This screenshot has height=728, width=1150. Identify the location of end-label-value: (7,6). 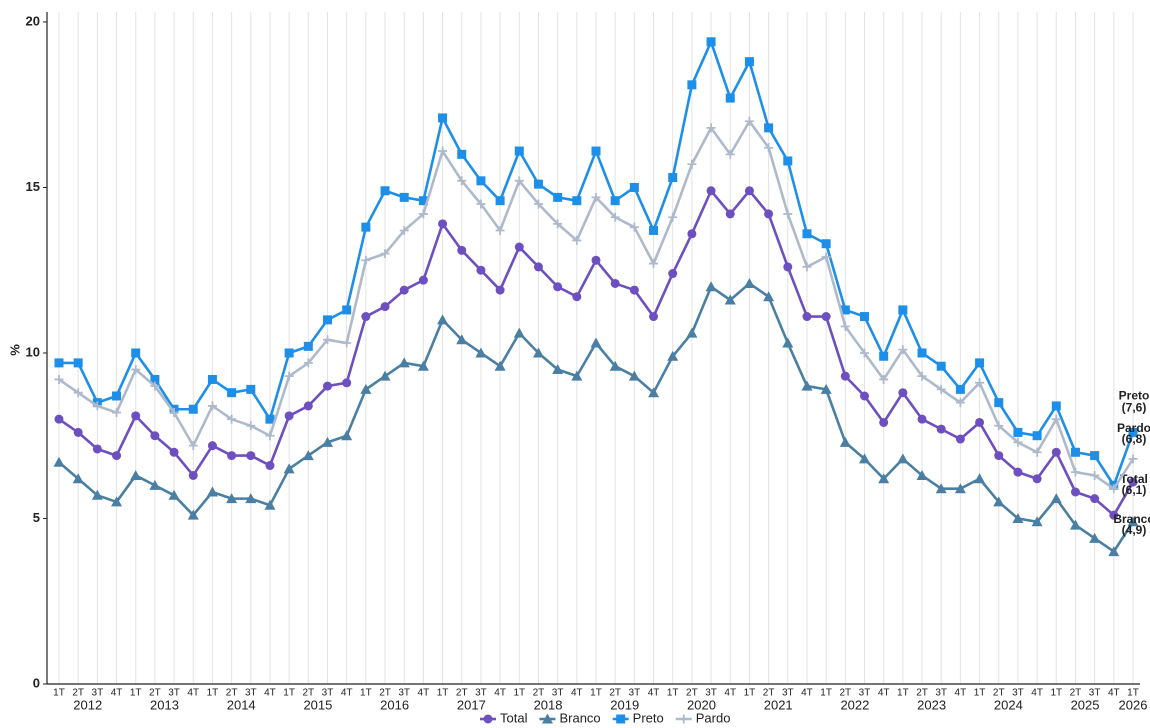
(1134, 408).